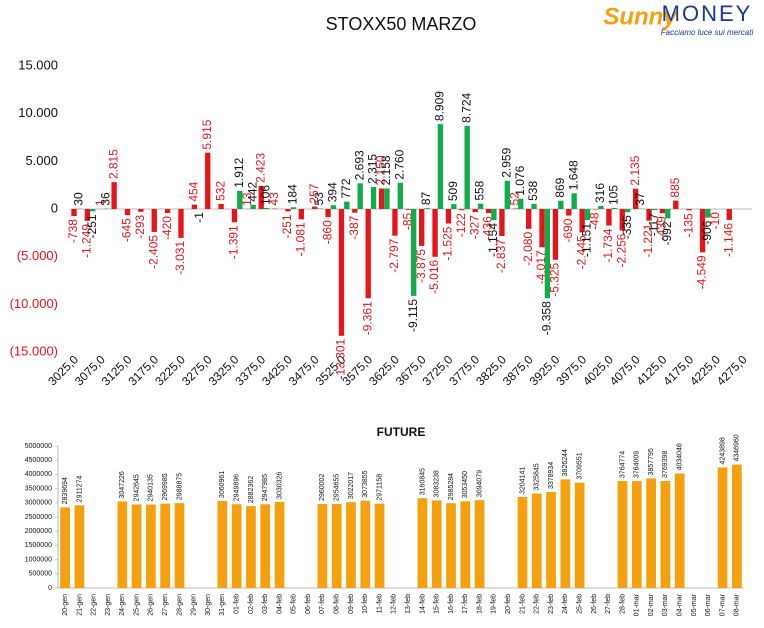 The width and height of the screenshot is (764, 628). Describe the element at coordinates (122, 605) in the screenshot. I see `x-tick-label: 24-gen` at that location.